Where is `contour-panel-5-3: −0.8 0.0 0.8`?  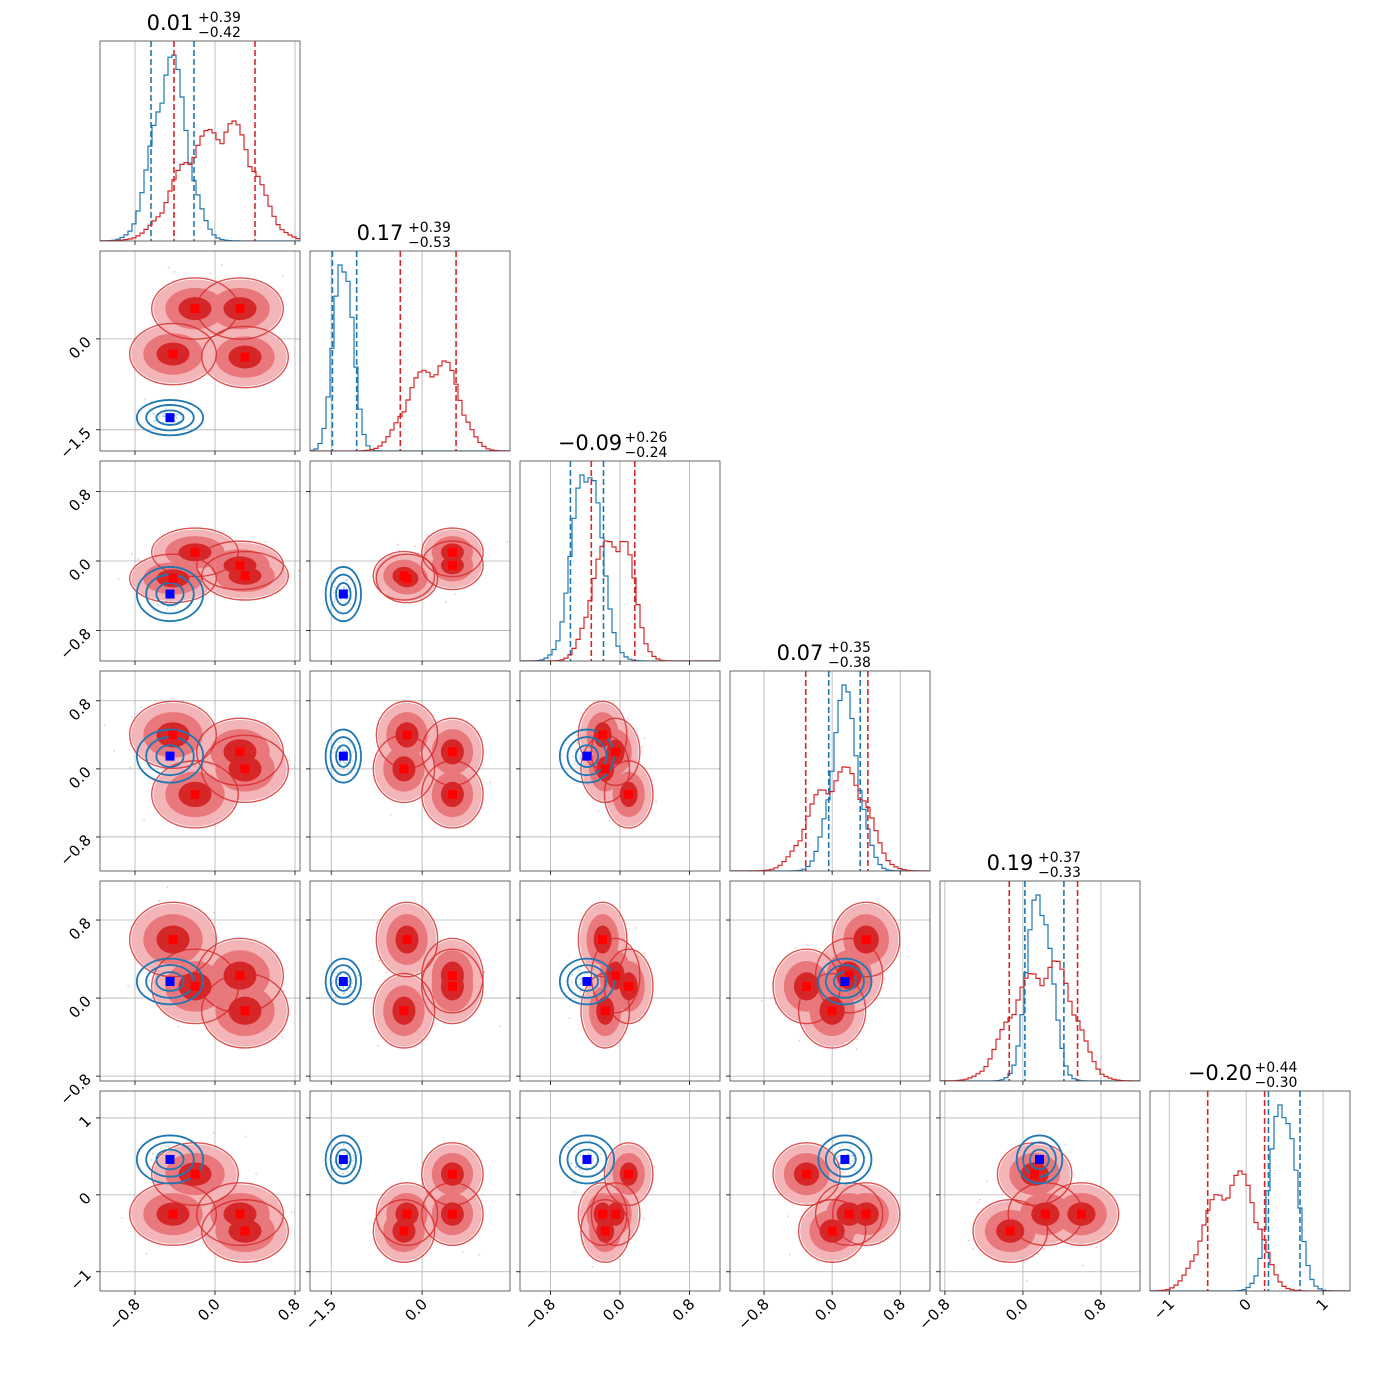 contour-panel-5-3: −0.8 0.0 0.8 is located at coordinates (828, 1212).